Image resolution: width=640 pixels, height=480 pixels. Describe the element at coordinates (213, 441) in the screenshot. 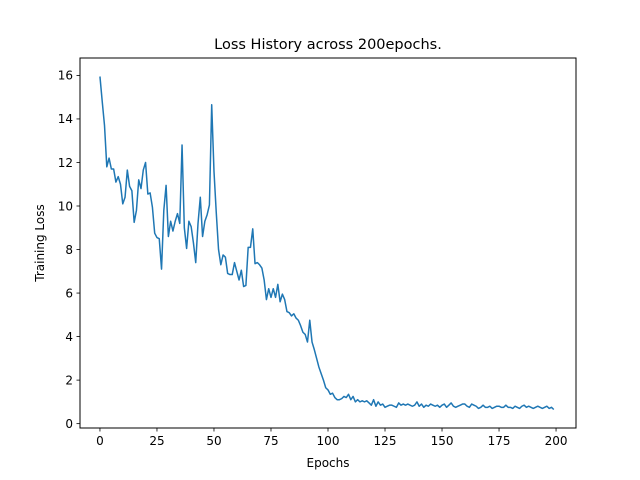

I see `x-tick-label: 50` at that location.